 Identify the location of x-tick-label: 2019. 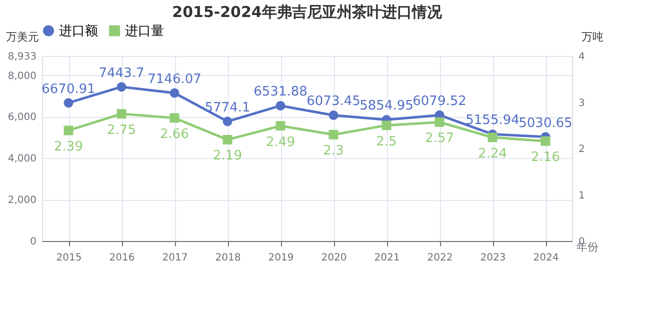
(281, 258).